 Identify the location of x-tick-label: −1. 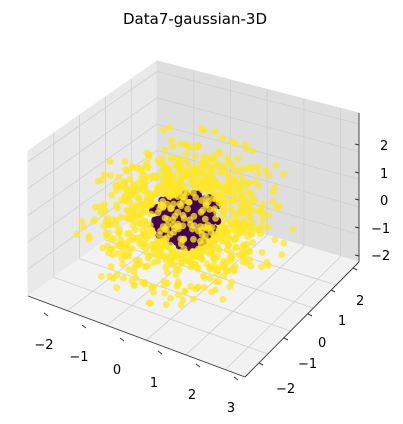
(78, 357).